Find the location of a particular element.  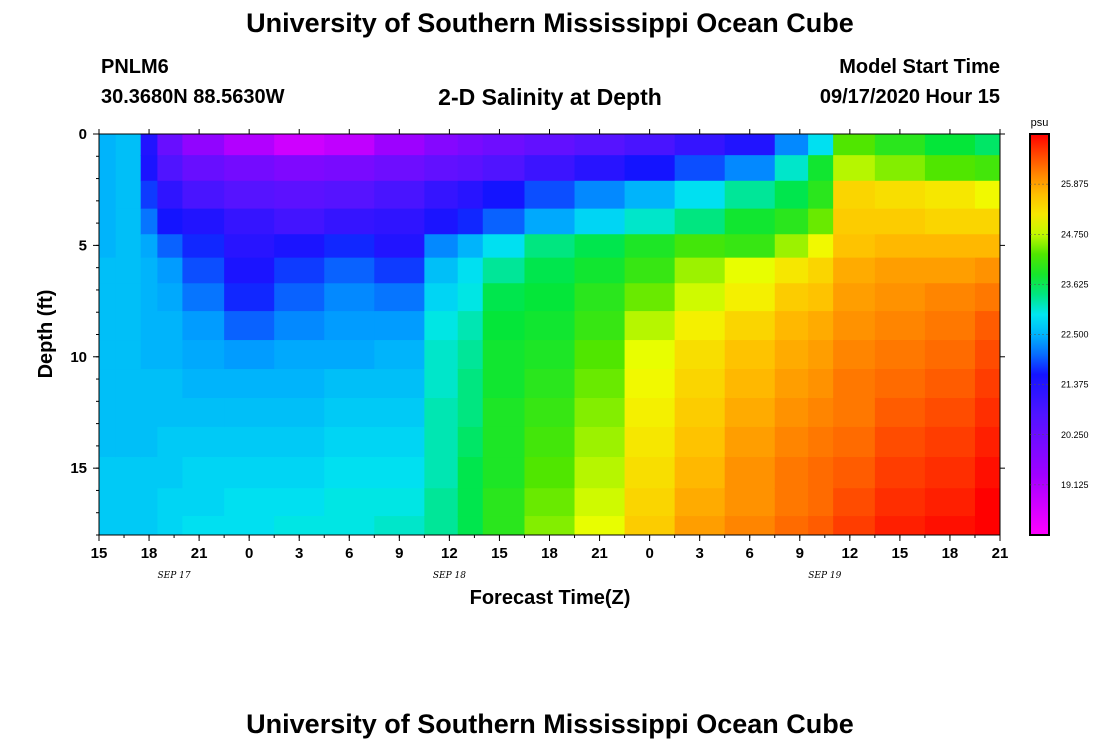

colorbar-tick-label: 24.750 is located at coordinates (1075, 234).